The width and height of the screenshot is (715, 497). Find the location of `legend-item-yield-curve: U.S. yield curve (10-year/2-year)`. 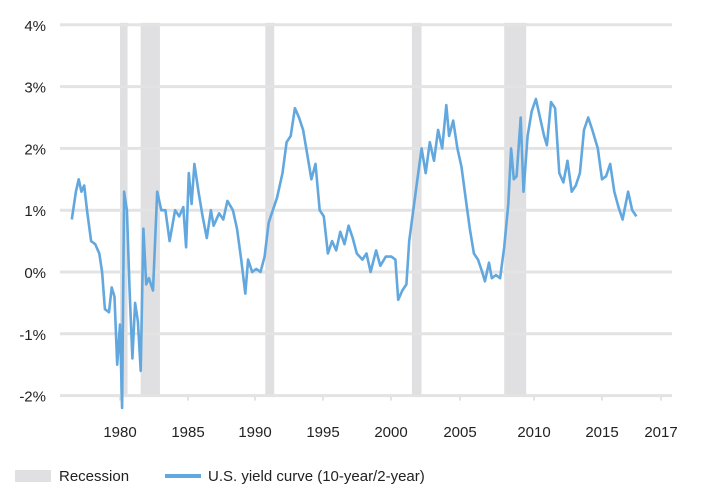

legend-item-yield-curve: U.S. yield curve (10-year/2-year) is located at coordinates (295, 476).